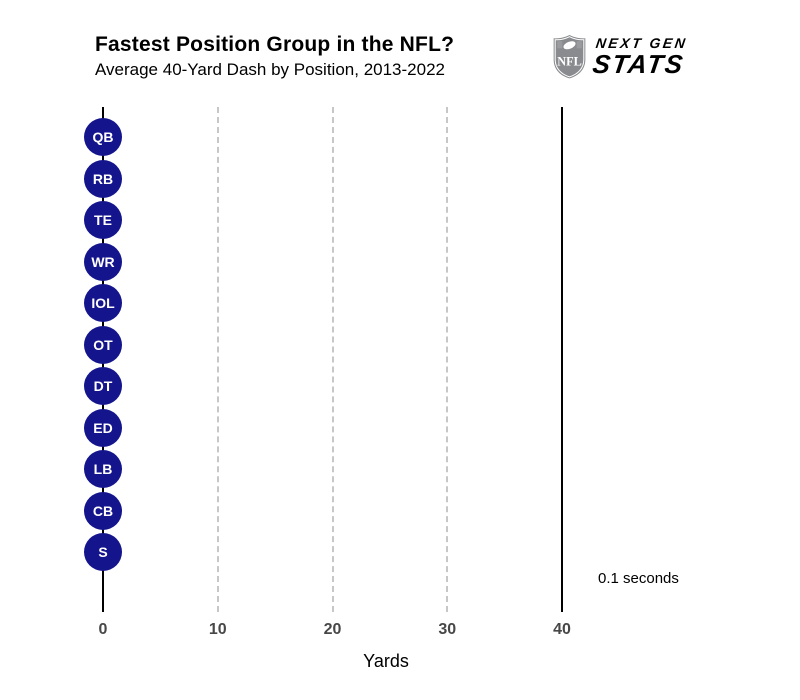 This screenshot has height=700, width=800. What do you see at coordinates (103, 178) in the screenshot?
I see `position-dot-rb: RB` at bounding box center [103, 178].